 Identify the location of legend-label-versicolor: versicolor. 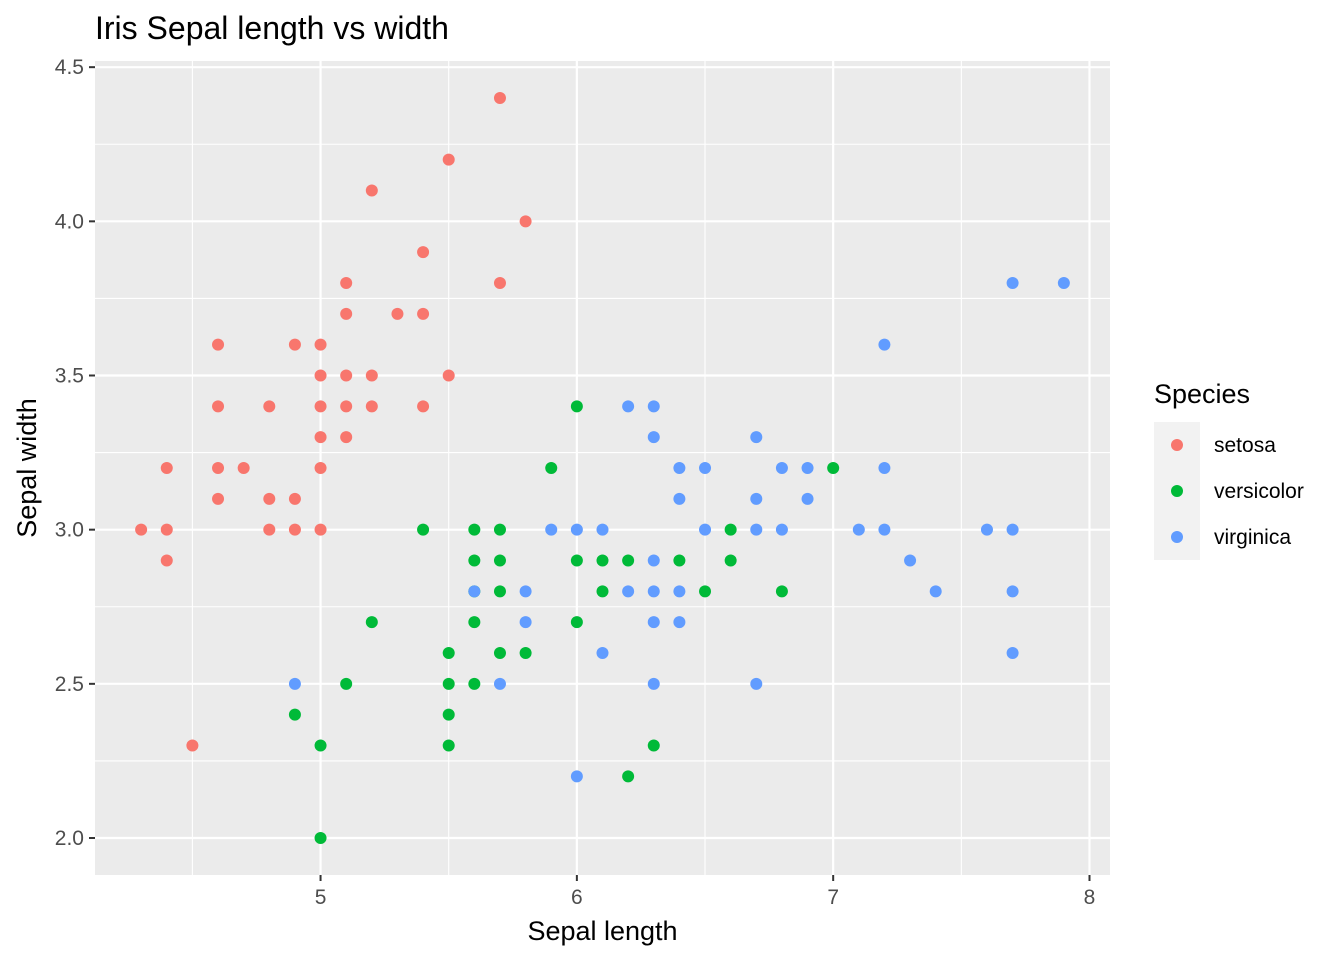
(1259, 491).